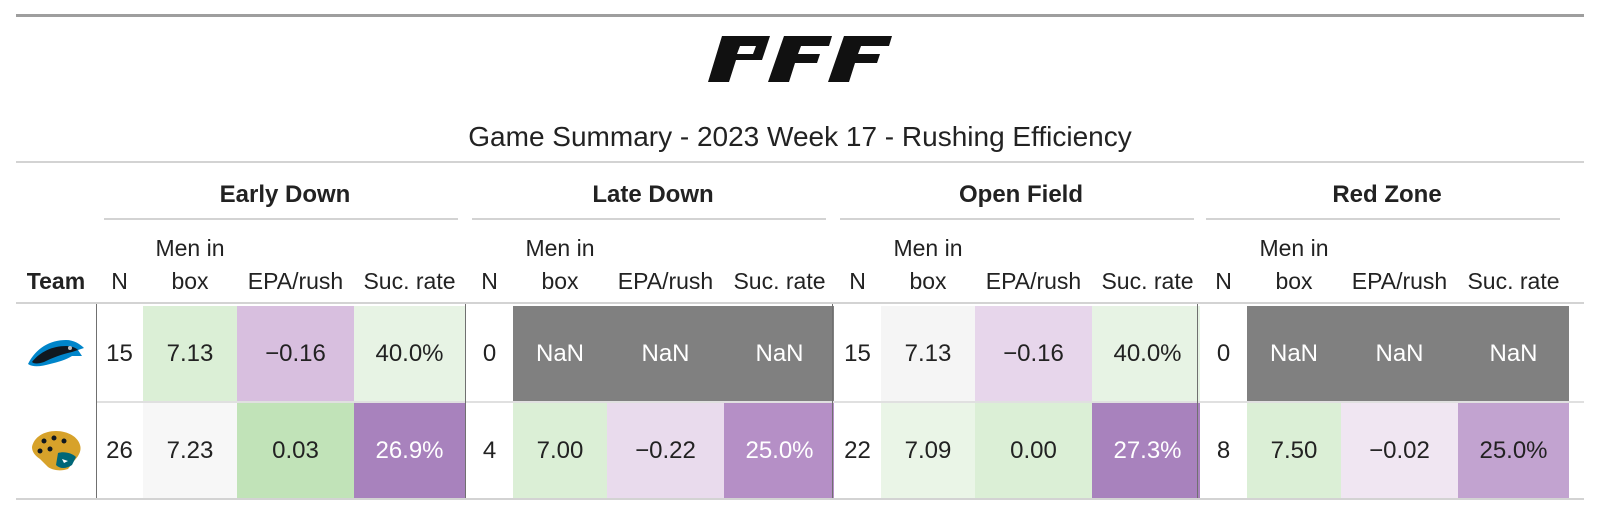 This screenshot has height=528, width=1600. I want to click on table-cell-epa: 0.03, so click(295, 450).